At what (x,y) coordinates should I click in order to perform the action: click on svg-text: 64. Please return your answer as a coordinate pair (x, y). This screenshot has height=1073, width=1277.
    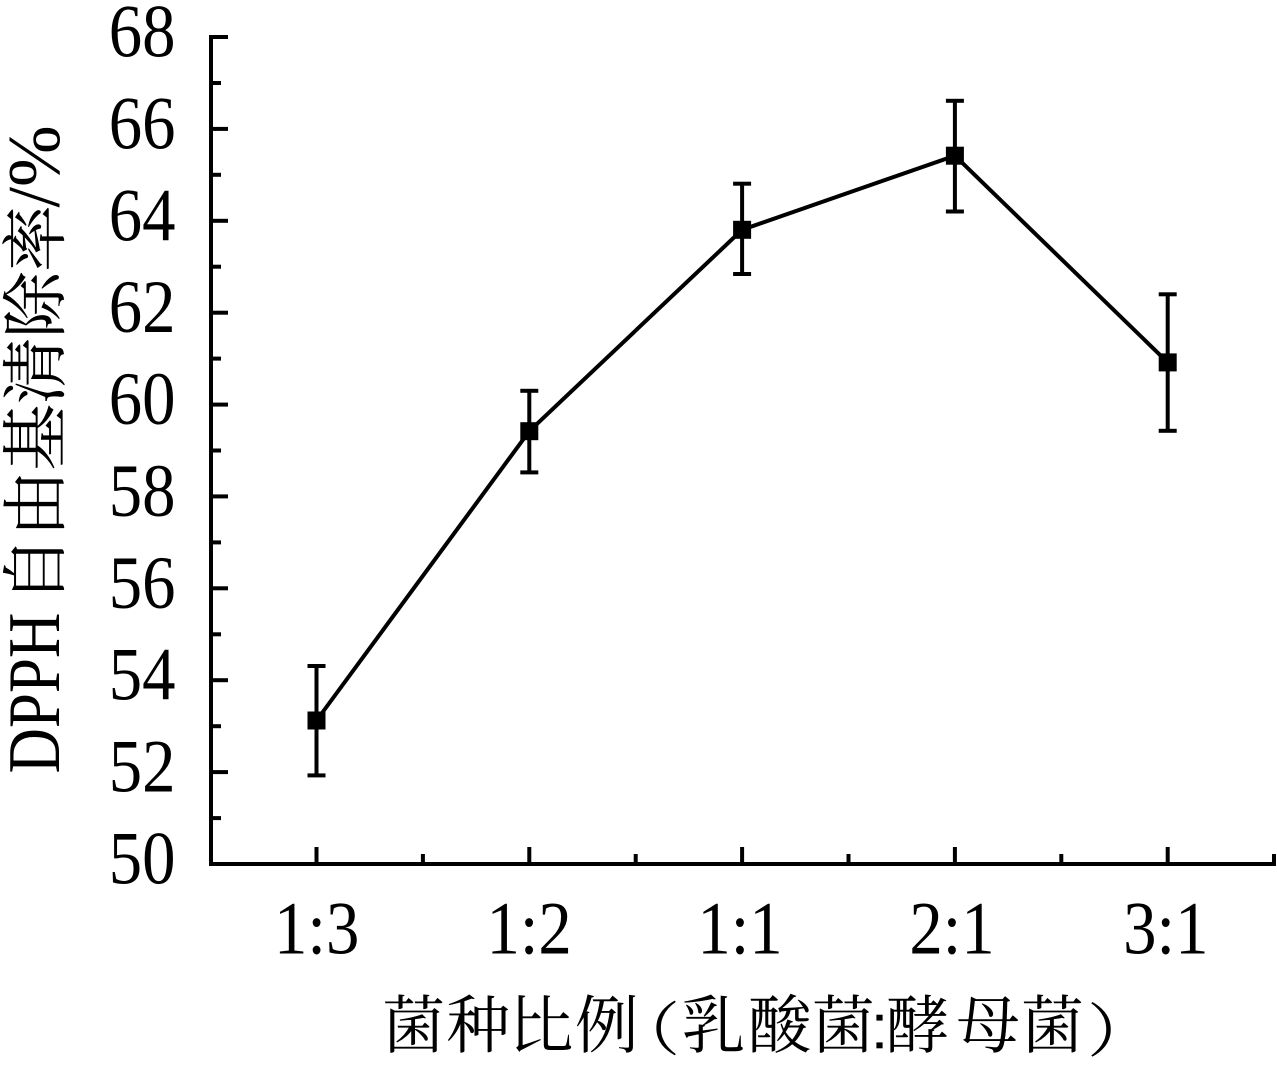
    Looking at the image, I should click on (142, 216).